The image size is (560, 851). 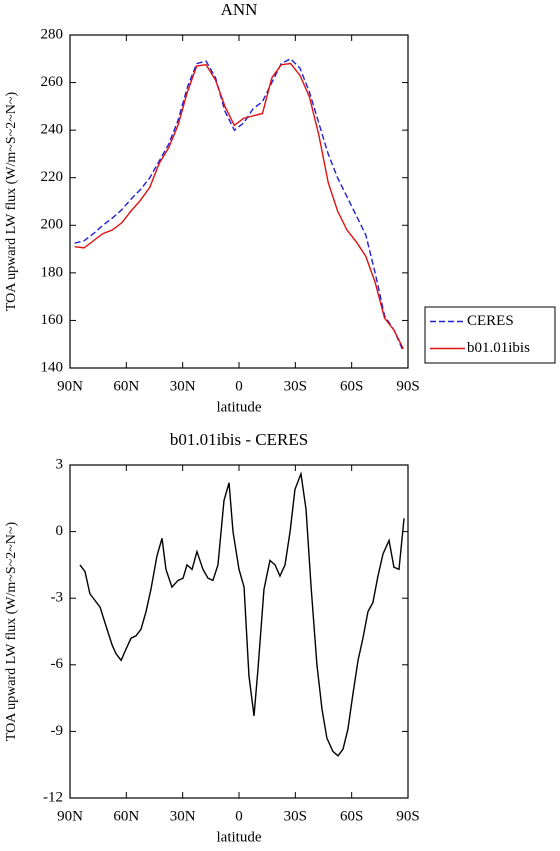 I want to click on legend-label: b01.01ibis, so click(x=498, y=348).